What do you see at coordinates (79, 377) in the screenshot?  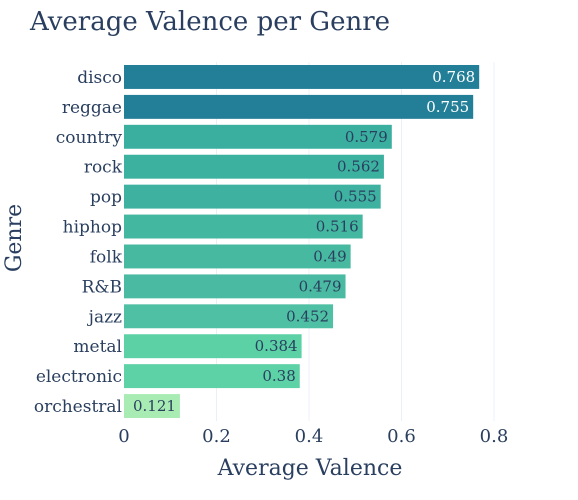 I see `category-label: electronic` at bounding box center [79, 377].